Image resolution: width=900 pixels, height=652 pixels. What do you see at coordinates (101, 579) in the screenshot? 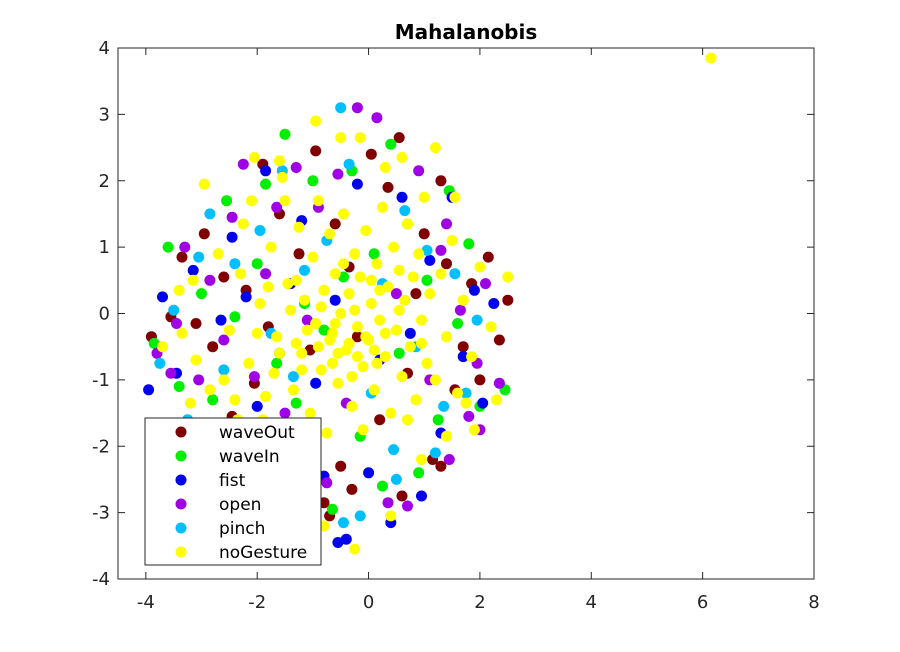
I see `y-tick-label: -4` at bounding box center [101, 579].